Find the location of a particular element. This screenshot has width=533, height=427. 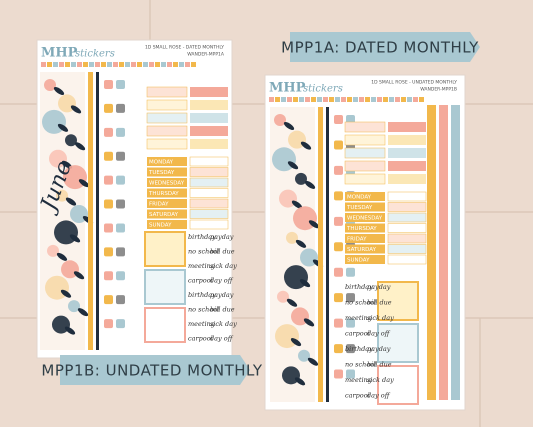

sheet-code: WANDER-MPP1A is located at coordinates (206, 55).